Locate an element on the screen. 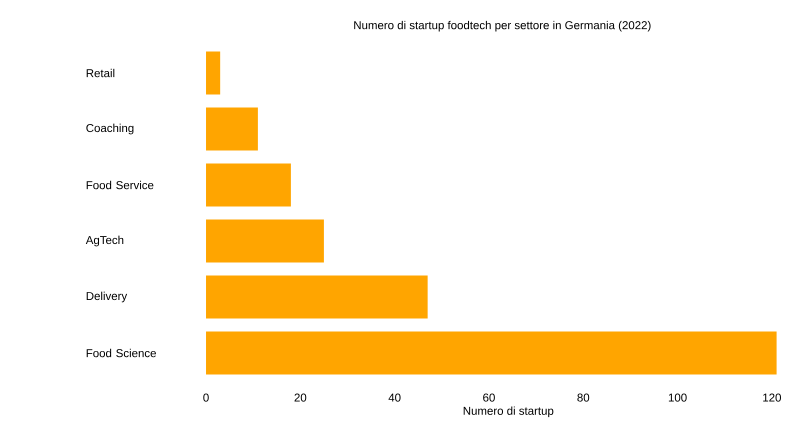 This screenshot has width=785, height=428. x-tick-label: 80 is located at coordinates (583, 398).